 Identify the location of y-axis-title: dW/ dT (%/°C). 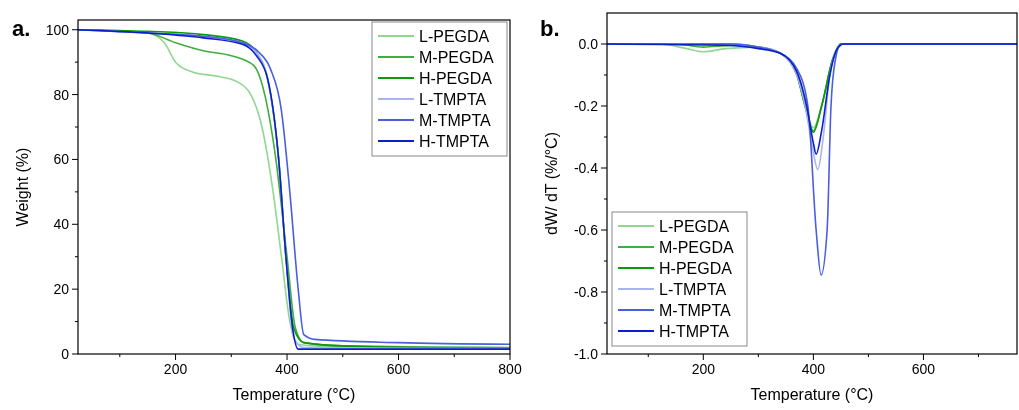
(551, 183).